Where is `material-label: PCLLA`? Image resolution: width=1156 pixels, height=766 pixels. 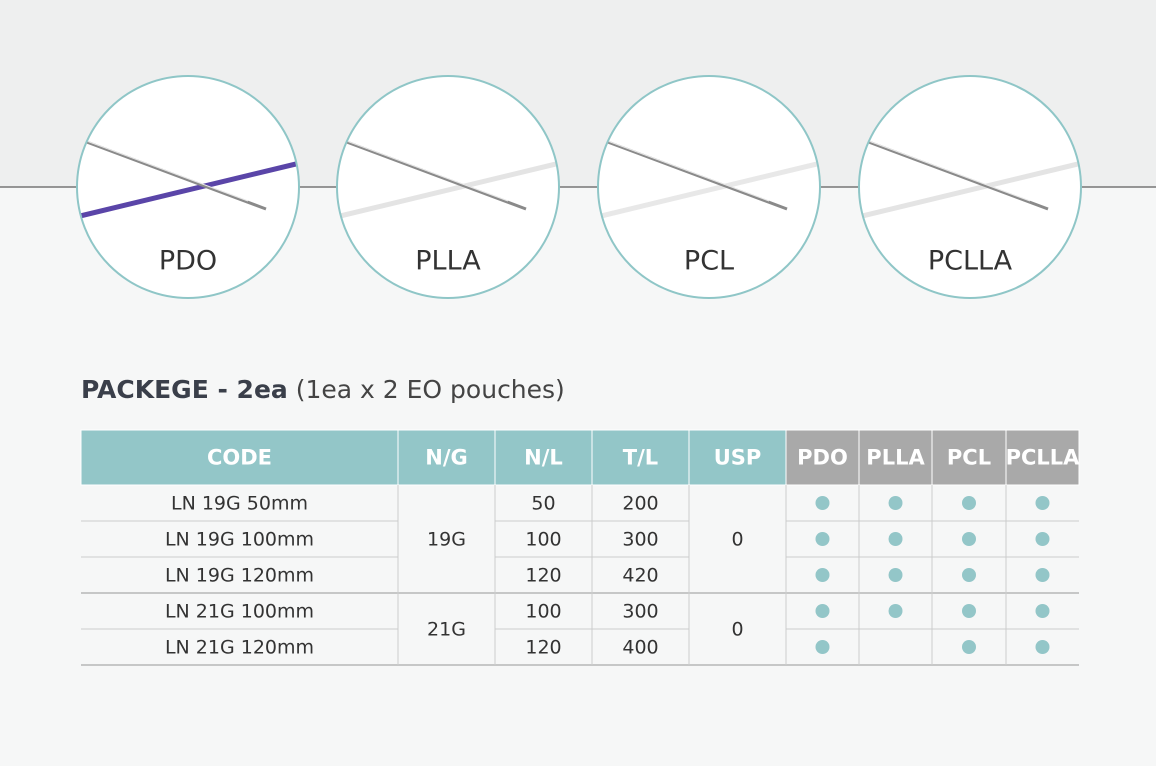
material-label: PCLLA is located at coordinates (970, 261).